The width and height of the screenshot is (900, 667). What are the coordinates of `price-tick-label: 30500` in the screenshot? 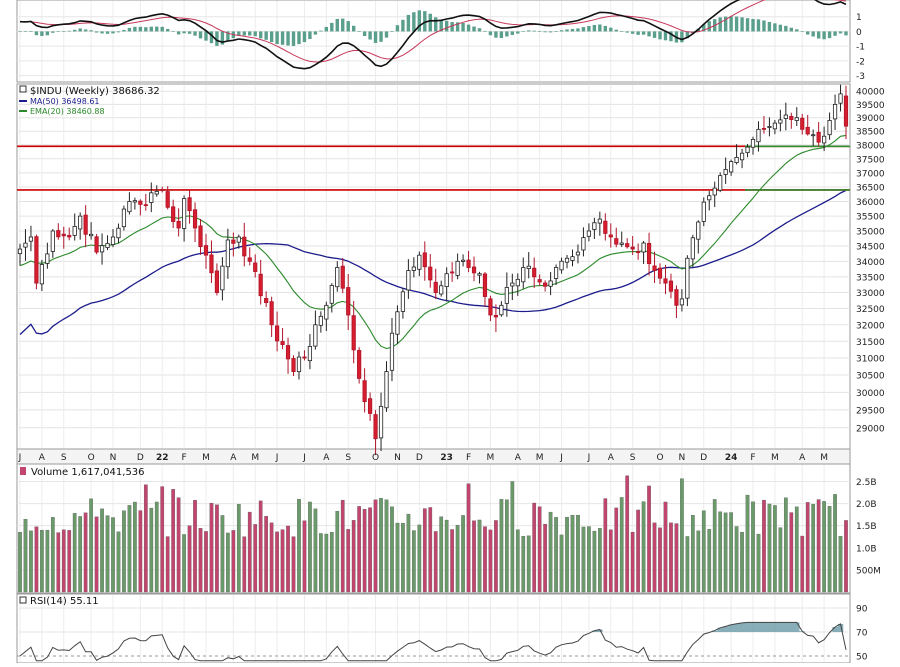 It's located at (870, 377).